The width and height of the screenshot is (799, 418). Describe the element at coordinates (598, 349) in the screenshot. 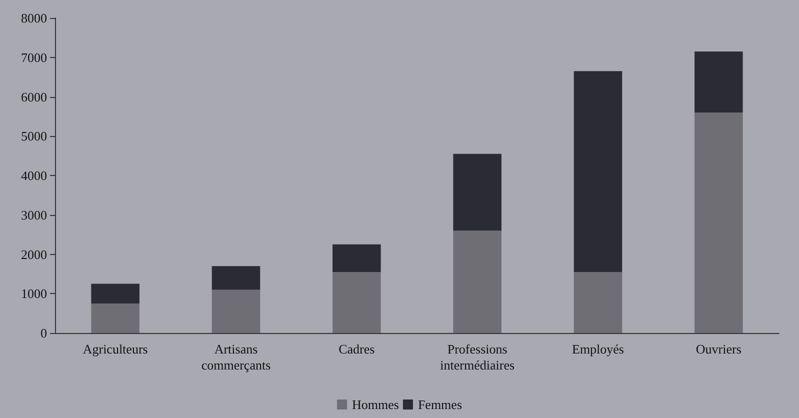

I see `x-tick-label: Employés` at that location.